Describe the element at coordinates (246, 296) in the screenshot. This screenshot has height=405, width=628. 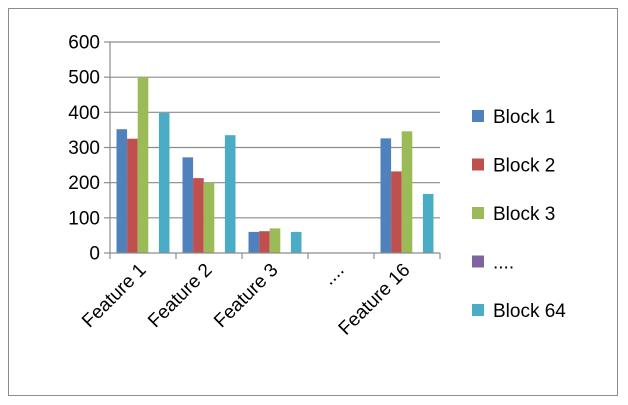
I see `x-category-label: Feature 3` at that location.